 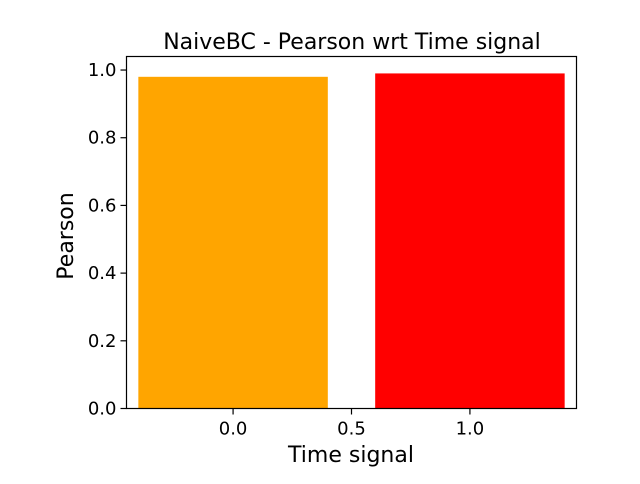 What do you see at coordinates (102, 138) in the screenshot?
I see `y-tick-label: 0.8` at bounding box center [102, 138].